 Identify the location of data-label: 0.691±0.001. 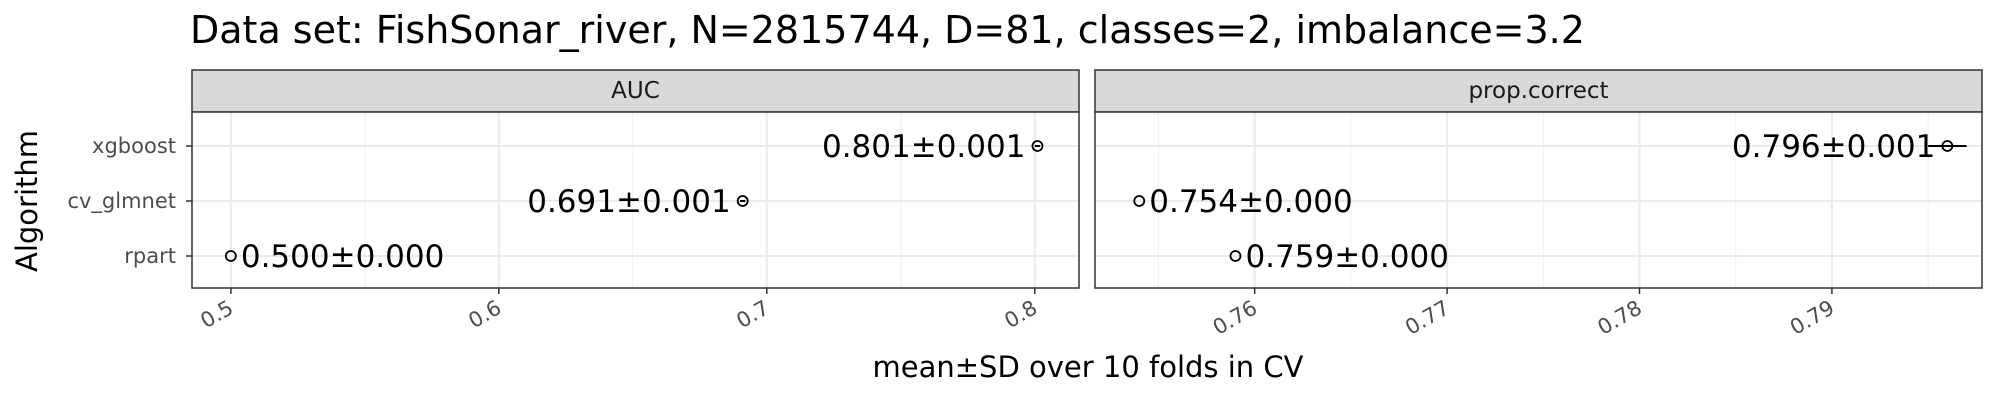
(628, 202).